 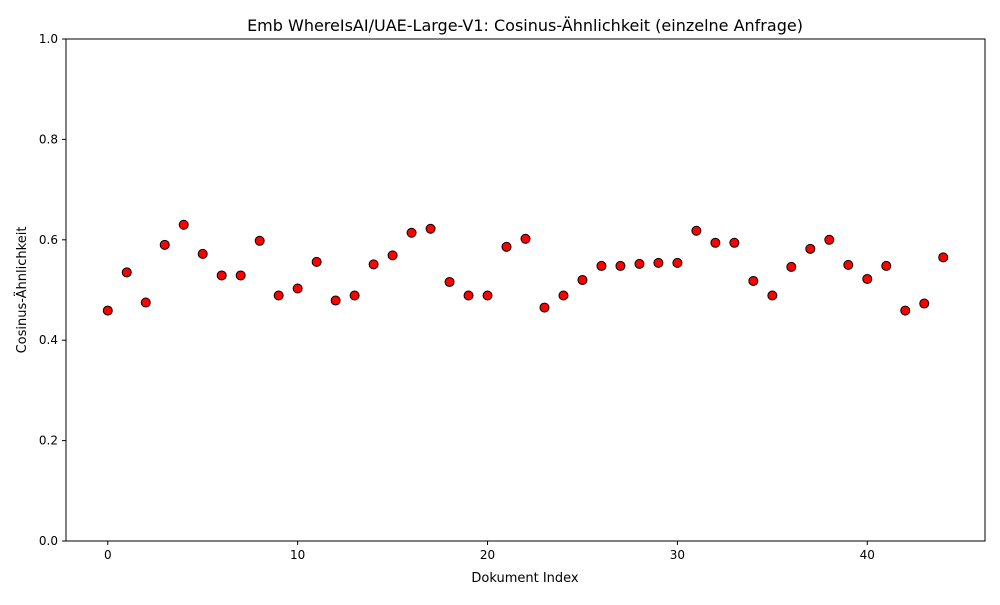 What do you see at coordinates (297, 555) in the screenshot?
I see `x-tick-label: 10` at bounding box center [297, 555].